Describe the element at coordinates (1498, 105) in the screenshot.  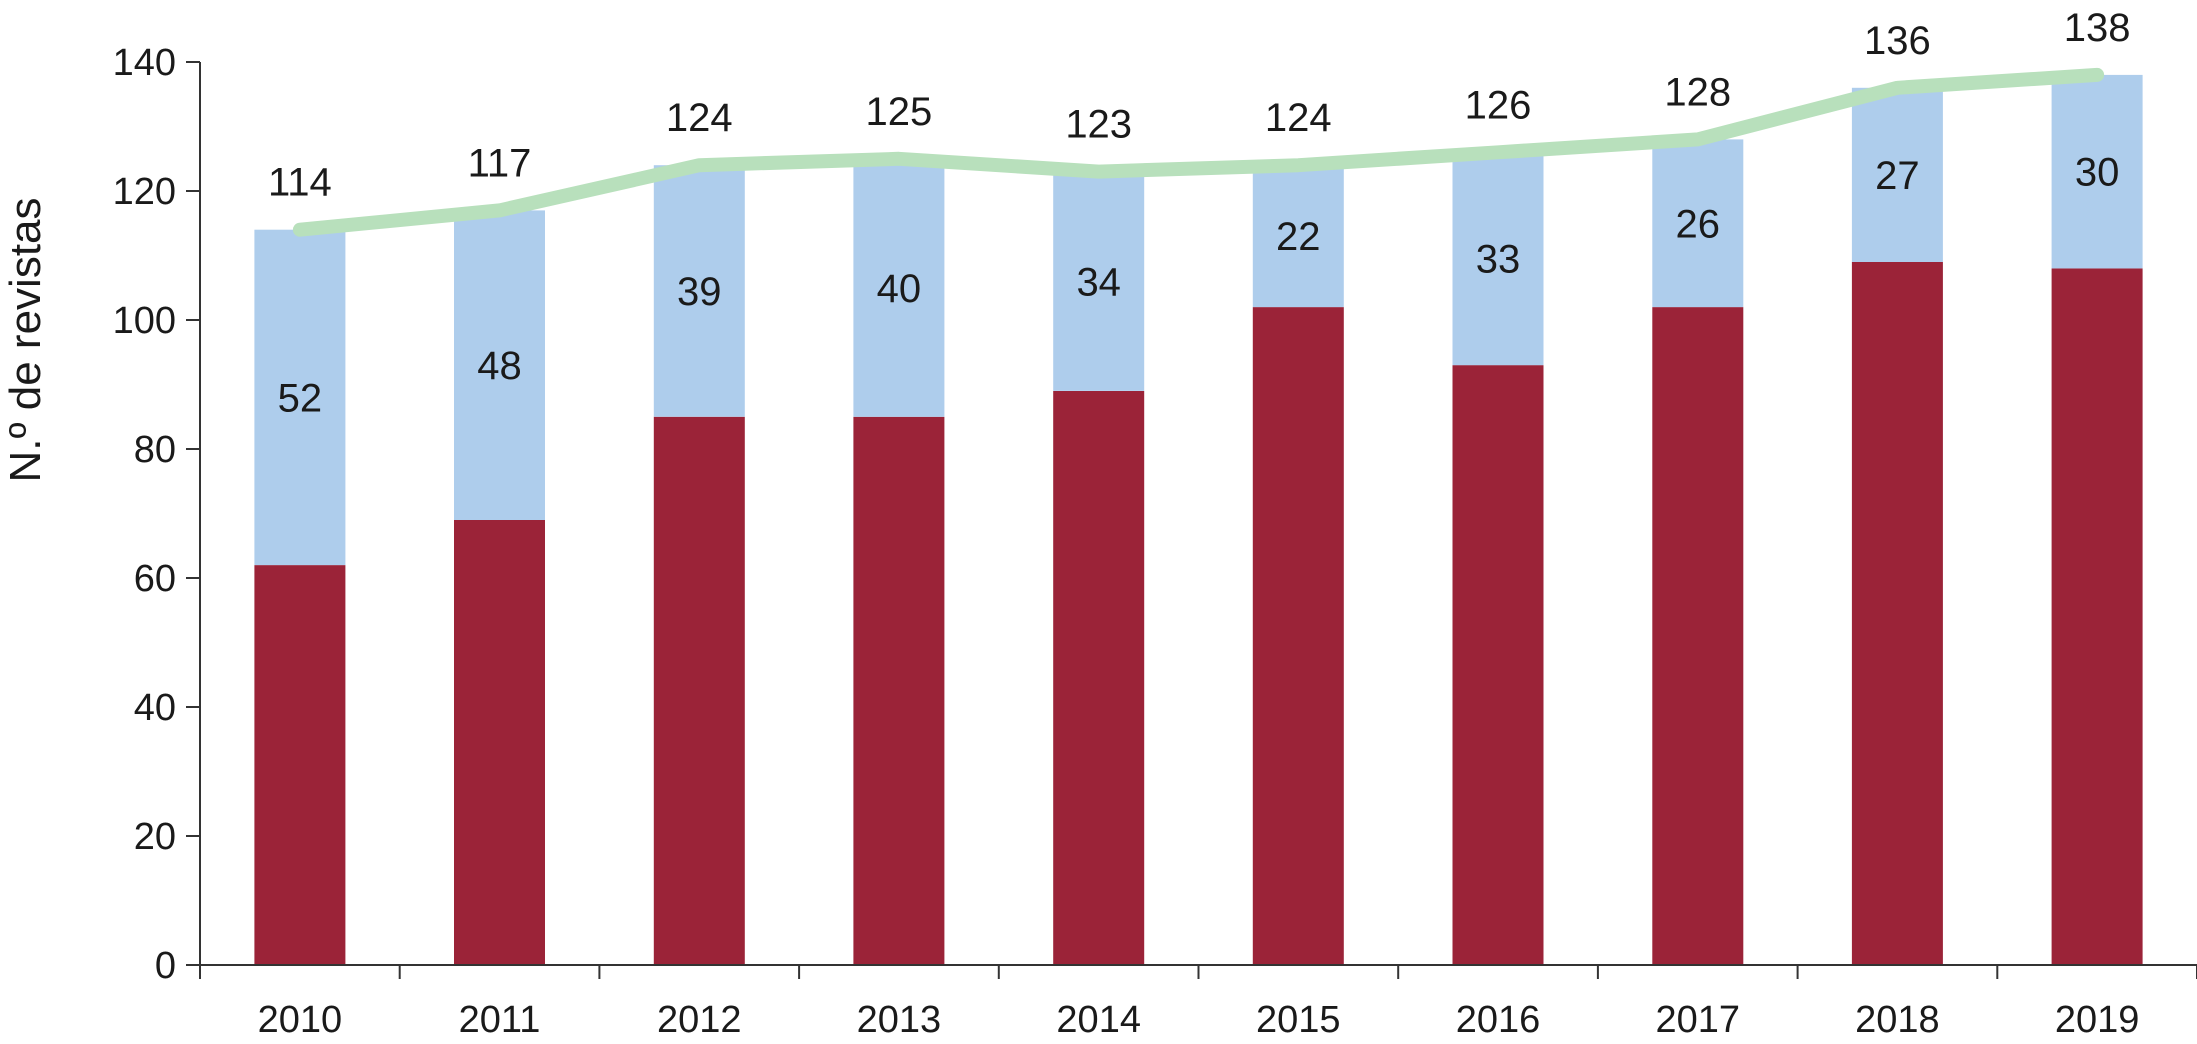
I see `total-data-label-2016: 126` at that location.